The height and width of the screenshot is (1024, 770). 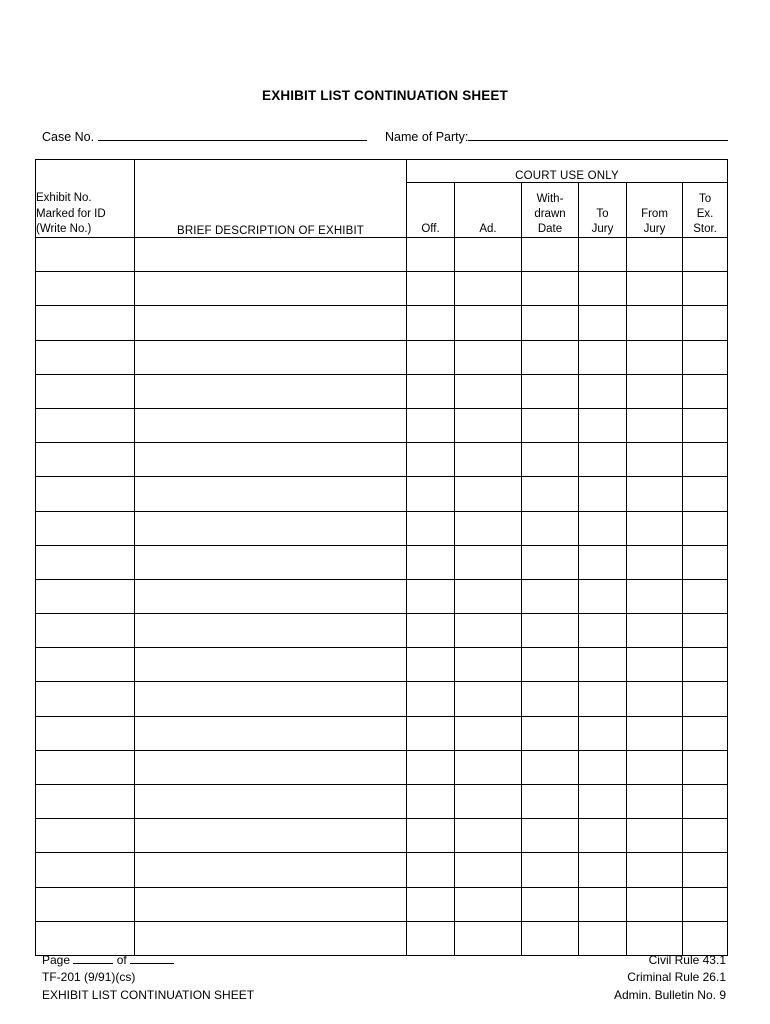 I want to click on case-no-input, so click(x=232, y=134).